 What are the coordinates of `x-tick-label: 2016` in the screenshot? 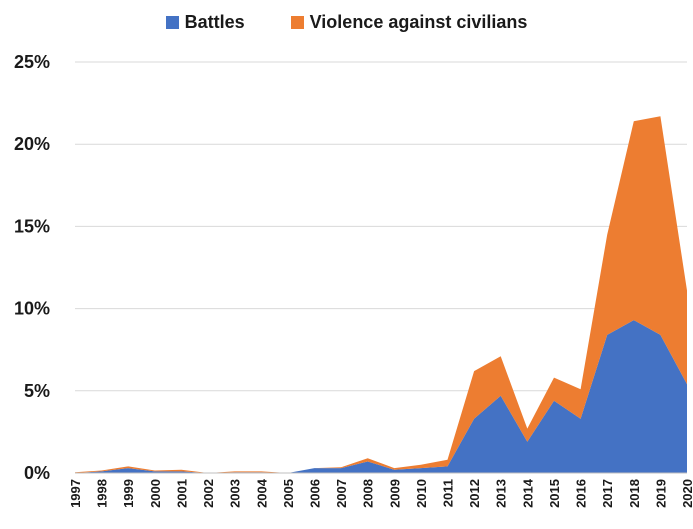 It's located at (581, 493).